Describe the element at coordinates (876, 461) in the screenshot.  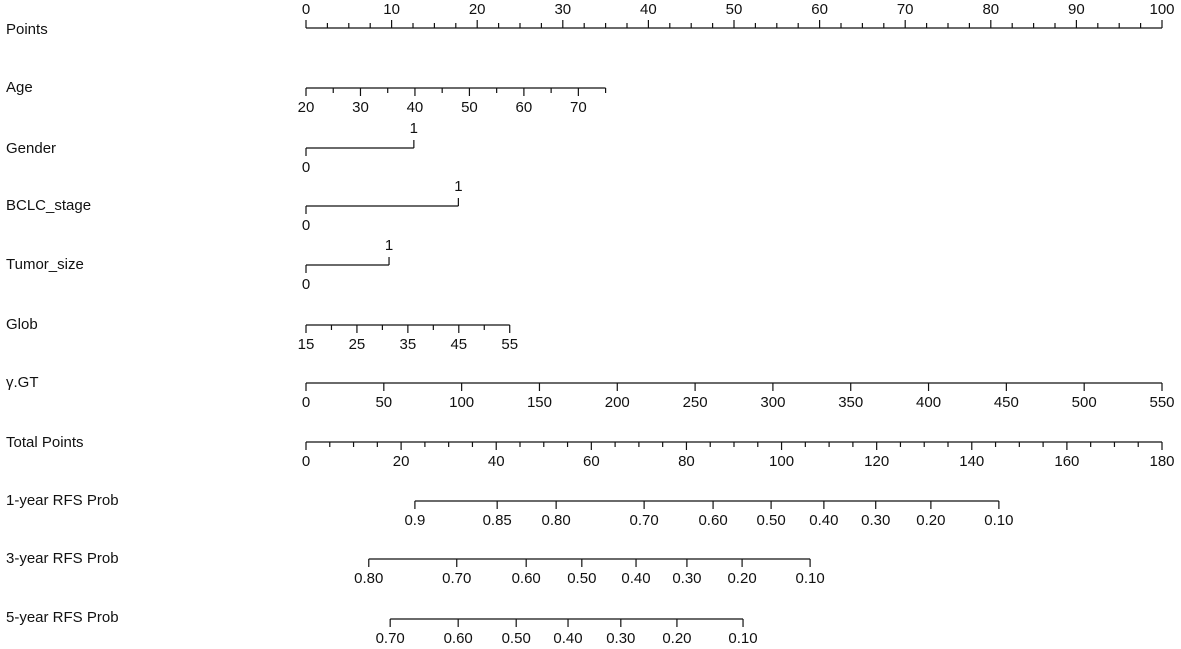
I see `tick-label: 120` at that location.